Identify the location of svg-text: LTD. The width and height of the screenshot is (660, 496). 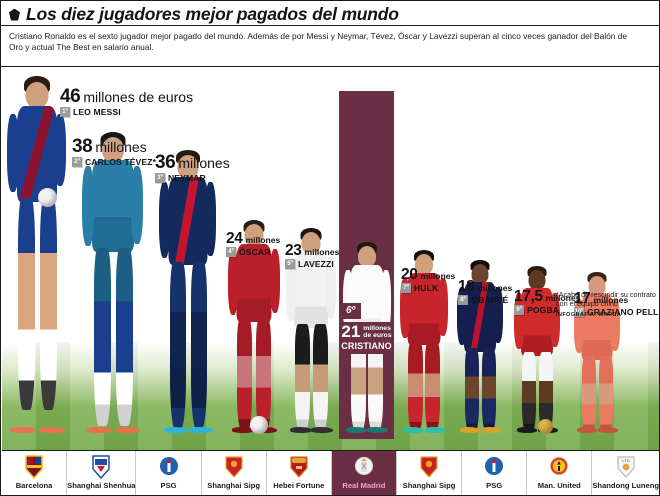
(625, 460).